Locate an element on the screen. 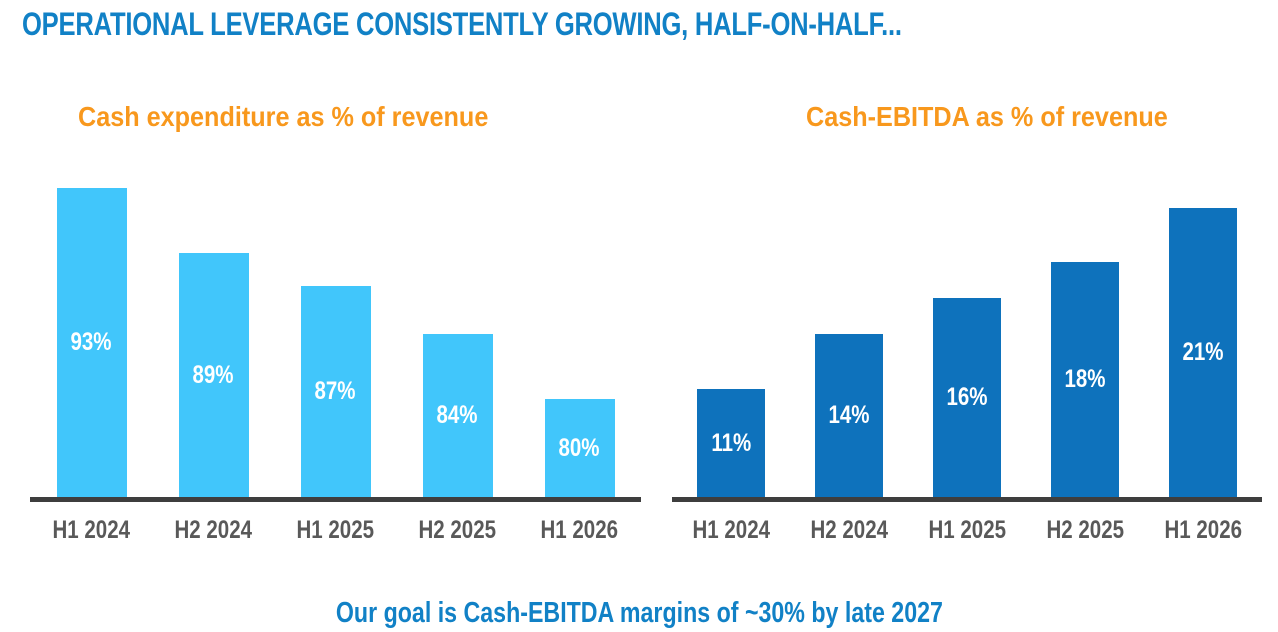 The image size is (1278, 632). bar-value-label: 93% is located at coordinates (91, 342).